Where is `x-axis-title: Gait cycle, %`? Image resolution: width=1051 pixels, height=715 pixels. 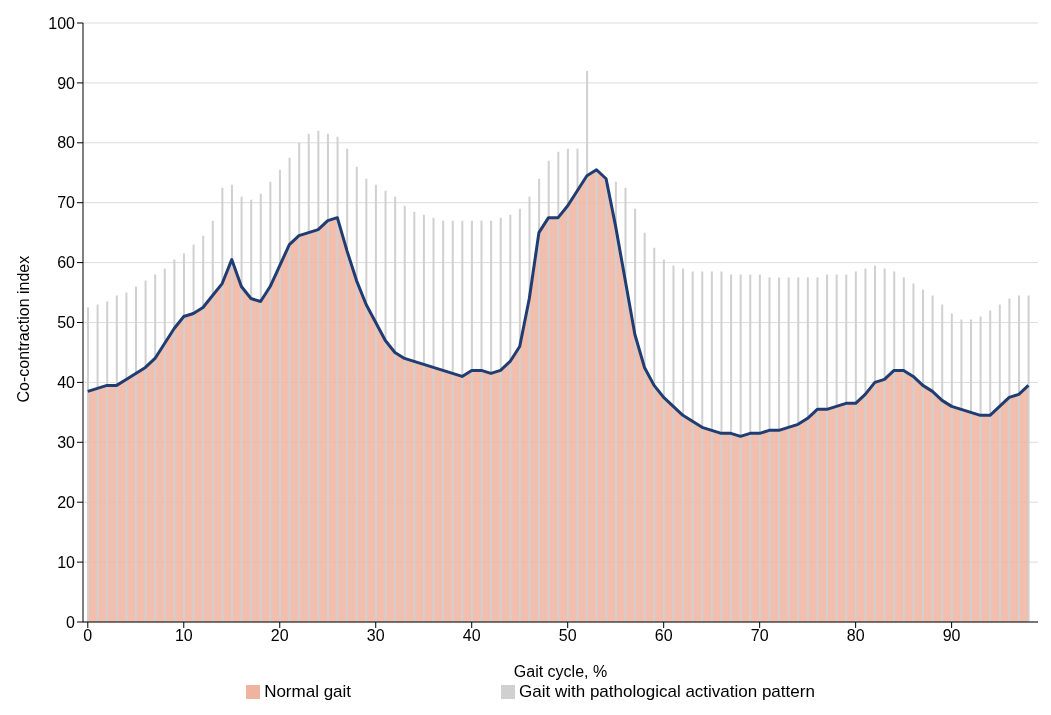 x-axis-title: Gait cycle, % is located at coordinates (560, 671).